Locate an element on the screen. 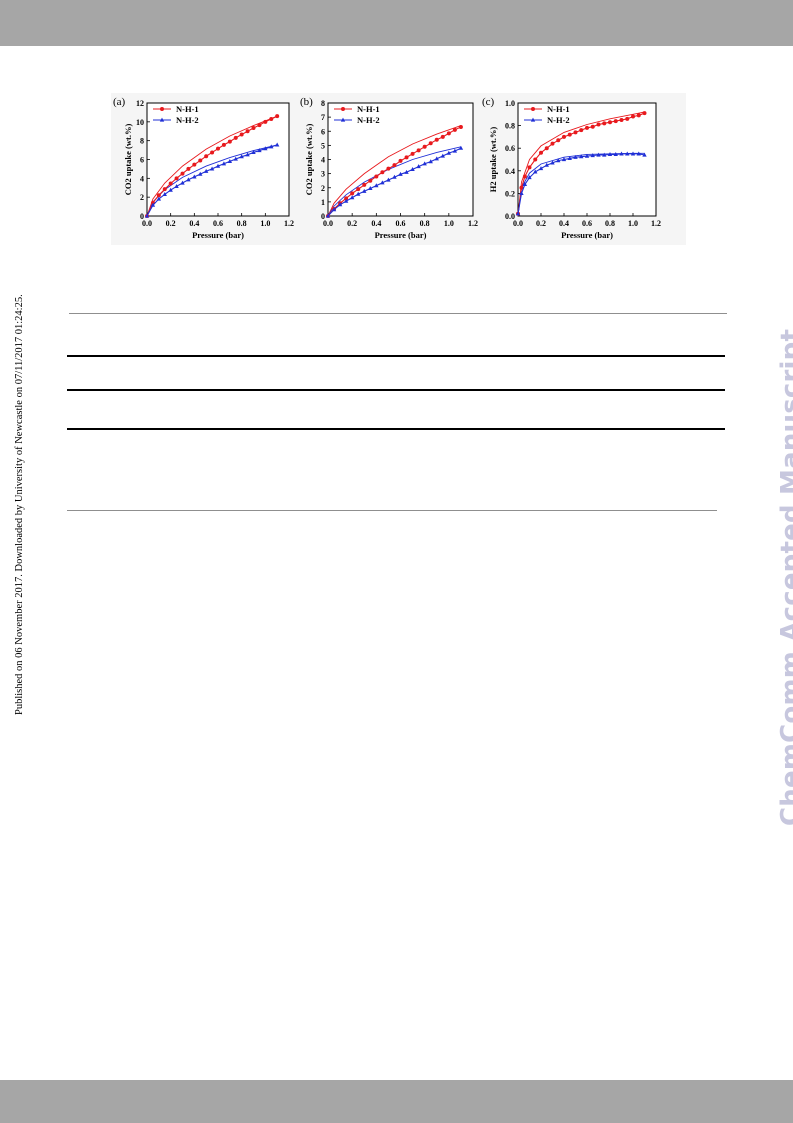 Image resolution: width=793 pixels, height=1123 pixels. y-tick-label: 0.4 is located at coordinates (510, 171).